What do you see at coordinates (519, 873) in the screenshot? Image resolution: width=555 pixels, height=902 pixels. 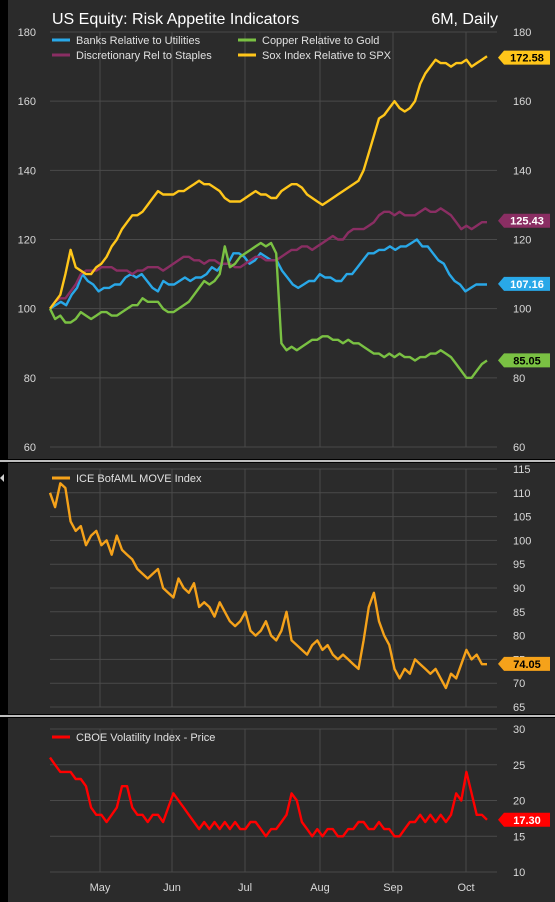 I see `y-tick-label-right: 10` at bounding box center [519, 873].